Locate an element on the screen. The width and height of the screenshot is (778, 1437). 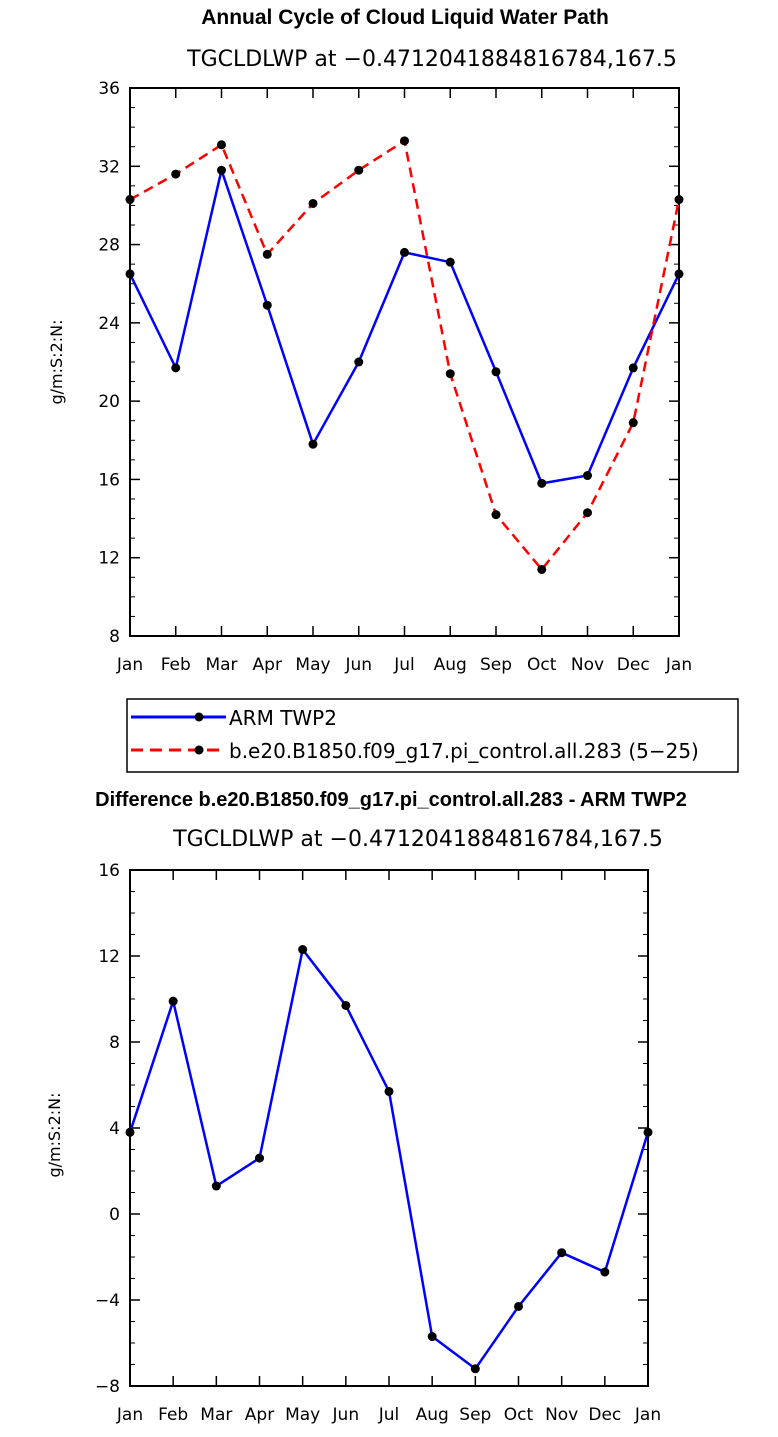
legend-marker-arm is located at coordinates (199, 717).